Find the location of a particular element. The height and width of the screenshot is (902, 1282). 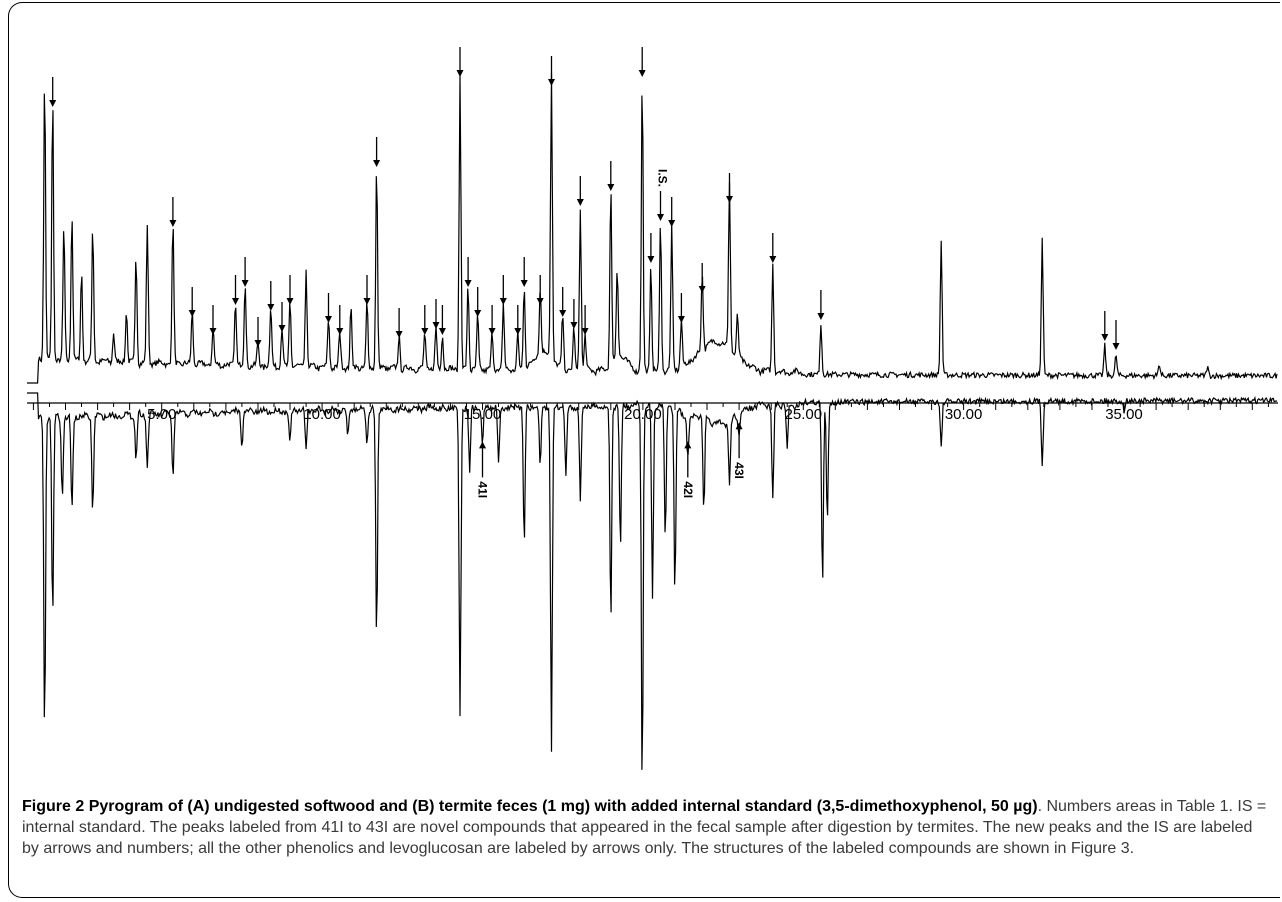

peak-labels: I.S. 41I 42I 43I is located at coordinates (611, 333).